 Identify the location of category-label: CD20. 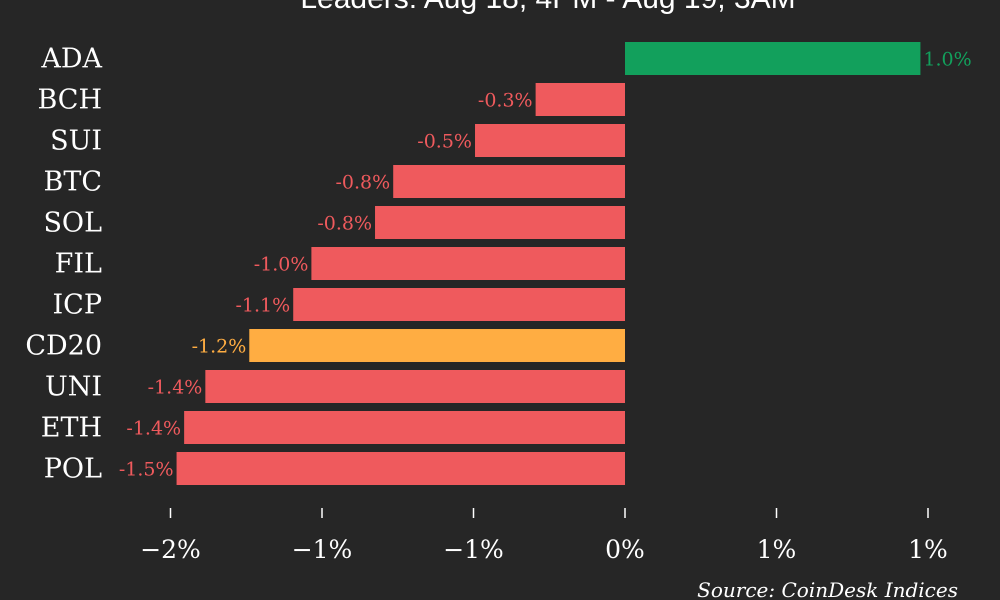
(63, 346).